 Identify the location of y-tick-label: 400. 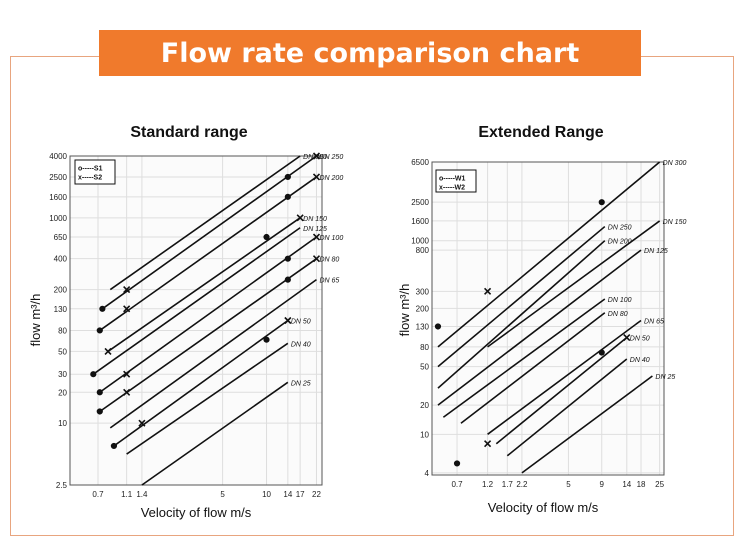
(61, 259).